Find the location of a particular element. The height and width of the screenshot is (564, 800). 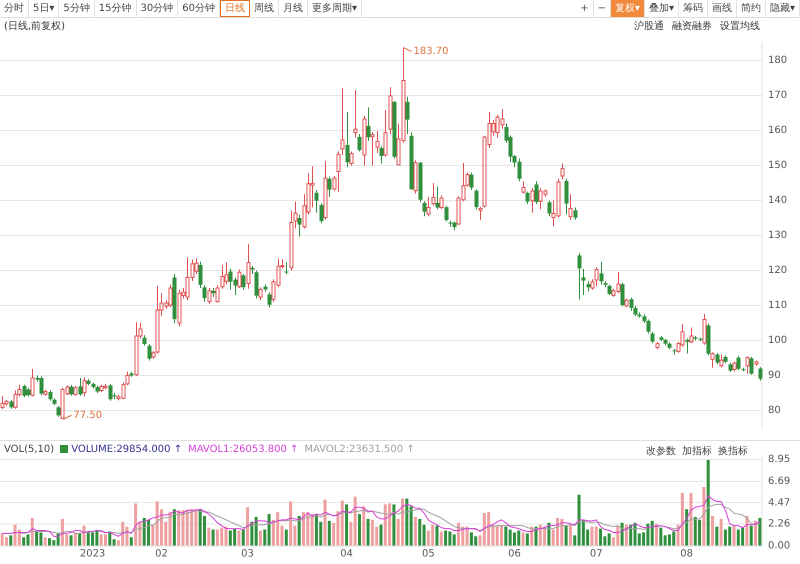

text: MAVOL2:23631.500 ↑ is located at coordinates (359, 449).